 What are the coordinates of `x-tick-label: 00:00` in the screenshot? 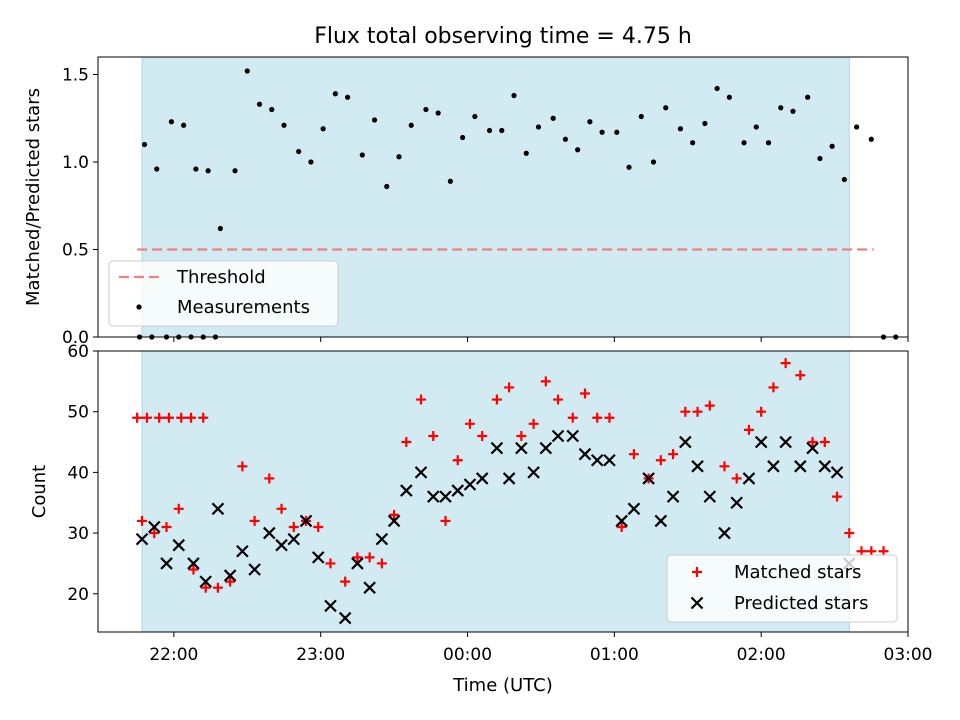 It's located at (467, 655).